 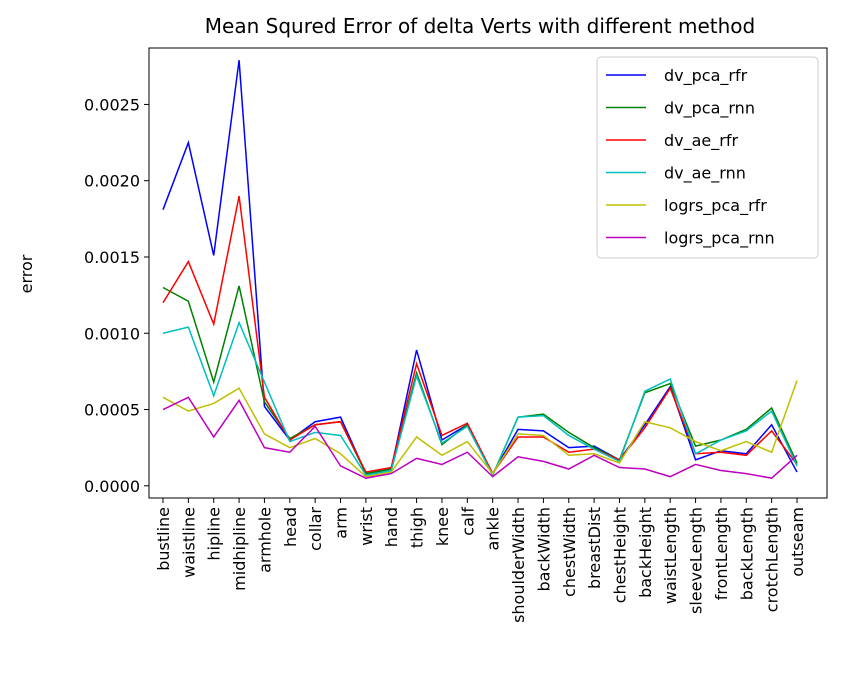 What do you see at coordinates (746, 553) in the screenshot?
I see `x-tick-label: backLength` at bounding box center [746, 553].